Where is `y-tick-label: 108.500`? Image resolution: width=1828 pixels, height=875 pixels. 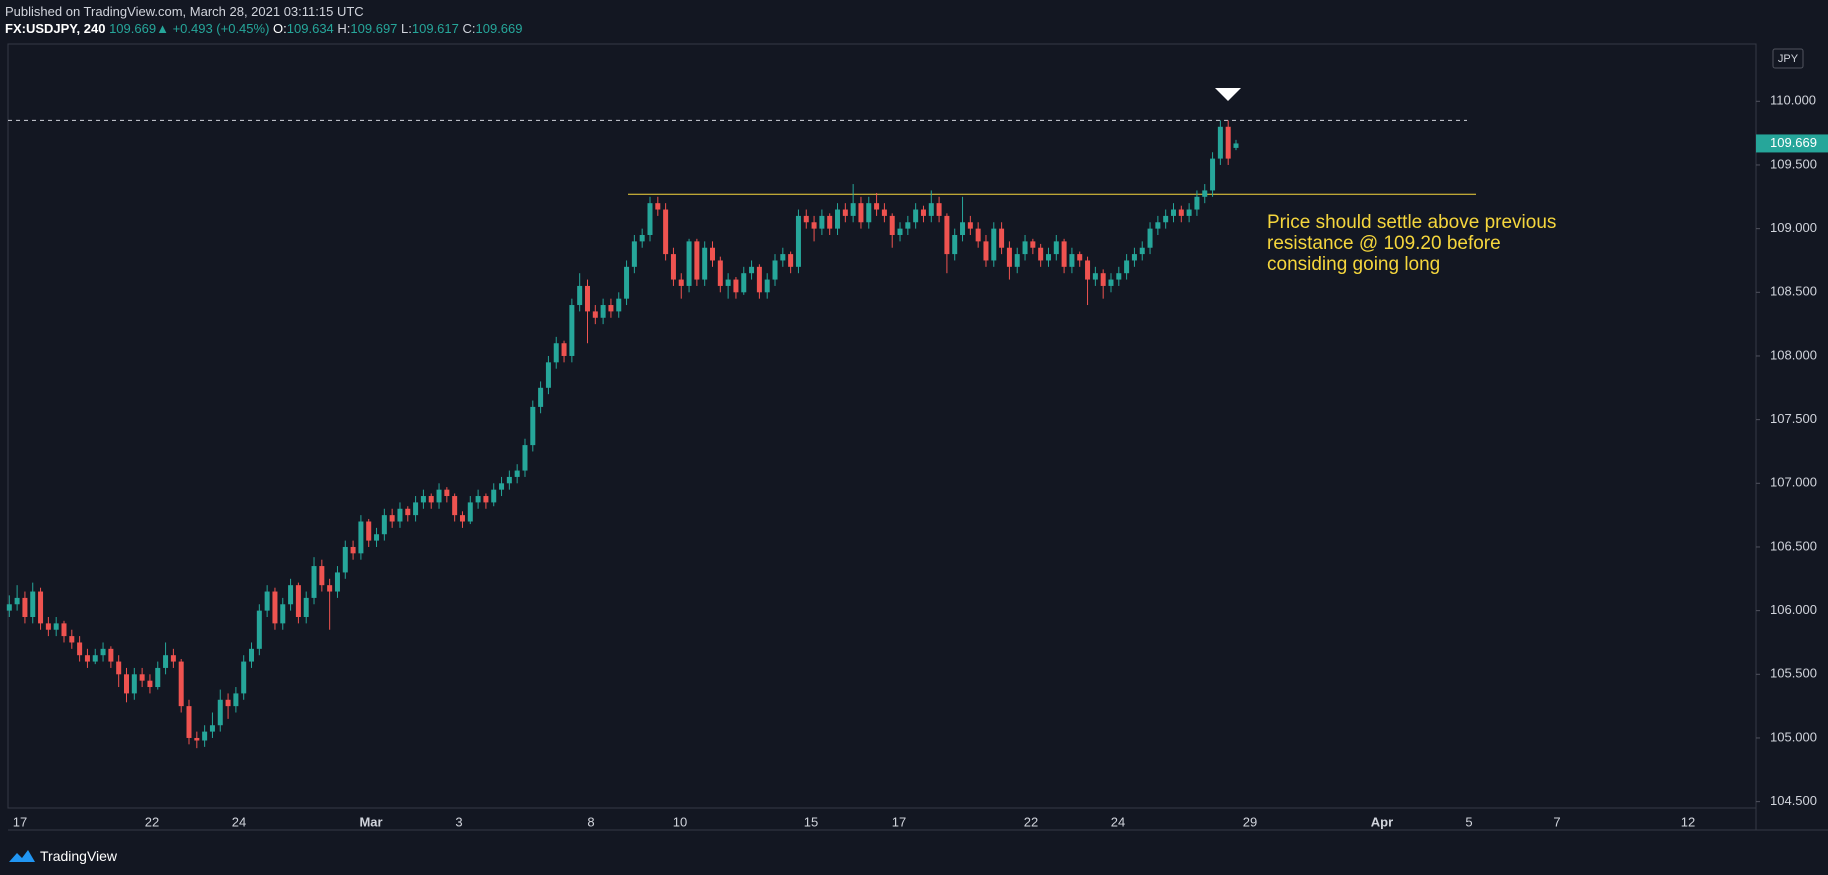
y-tick-label: 108.500 is located at coordinates (1793, 291).